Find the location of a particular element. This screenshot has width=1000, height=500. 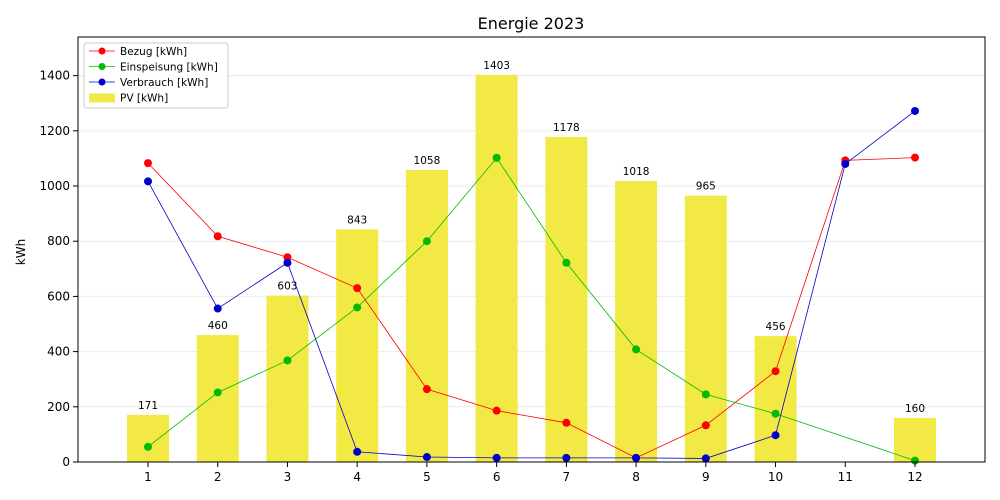

x-tick-label: 3 is located at coordinates (288, 477).